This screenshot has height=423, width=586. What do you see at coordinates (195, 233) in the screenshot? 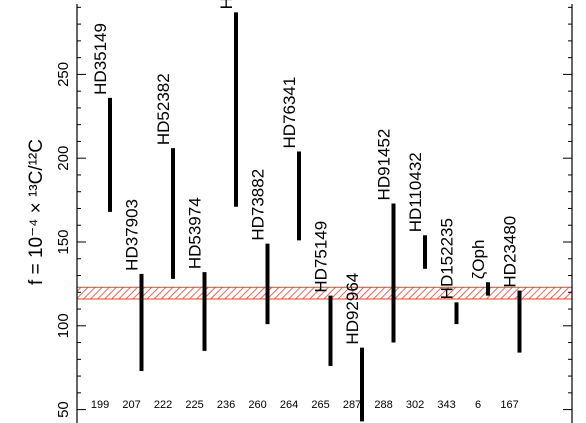
I see `star-name-label: HD53974` at bounding box center [195, 233].